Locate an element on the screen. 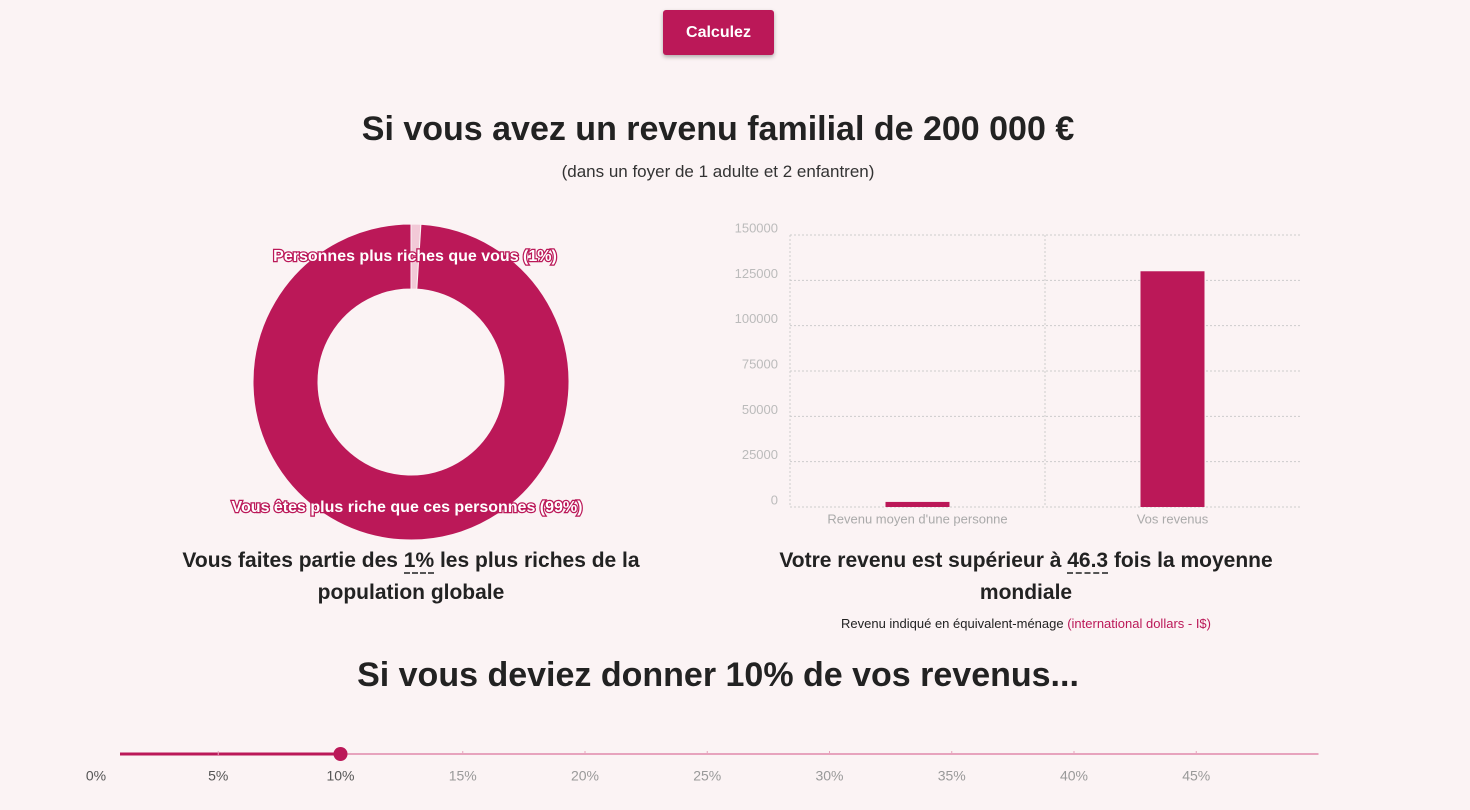  highlight: 46.3 is located at coordinates (1088, 561).